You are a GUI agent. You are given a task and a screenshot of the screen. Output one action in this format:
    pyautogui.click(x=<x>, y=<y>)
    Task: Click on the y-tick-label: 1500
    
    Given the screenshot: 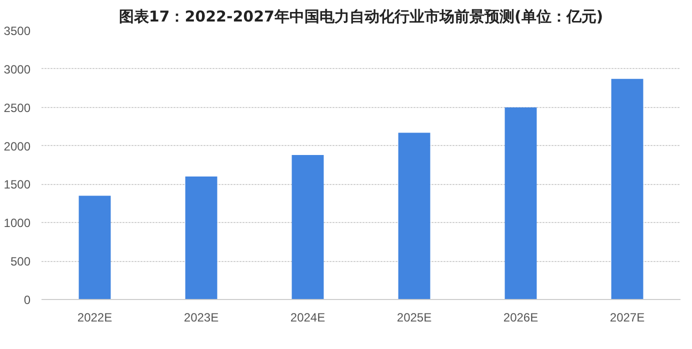 What is the action you would take?
    pyautogui.click(x=17, y=185)
    